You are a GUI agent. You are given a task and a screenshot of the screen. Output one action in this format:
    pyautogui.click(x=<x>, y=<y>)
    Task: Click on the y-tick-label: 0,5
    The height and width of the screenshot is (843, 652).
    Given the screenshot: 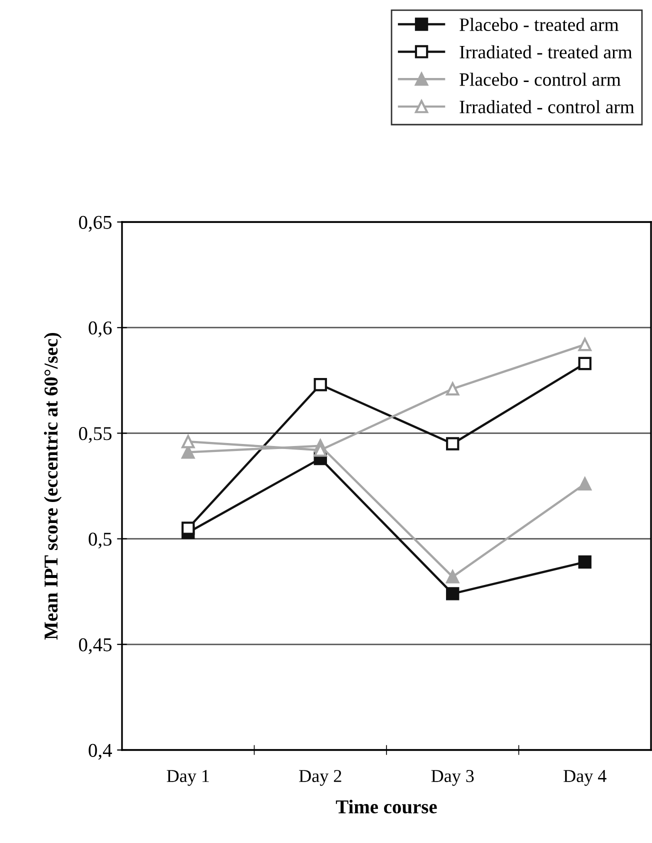 What is the action you would take?
    pyautogui.click(x=100, y=540)
    